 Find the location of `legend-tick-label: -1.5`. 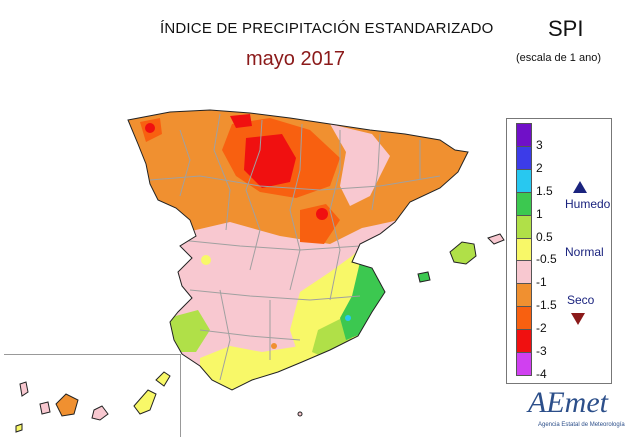

legend-tick-label: -1.5 is located at coordinates (546, 305).